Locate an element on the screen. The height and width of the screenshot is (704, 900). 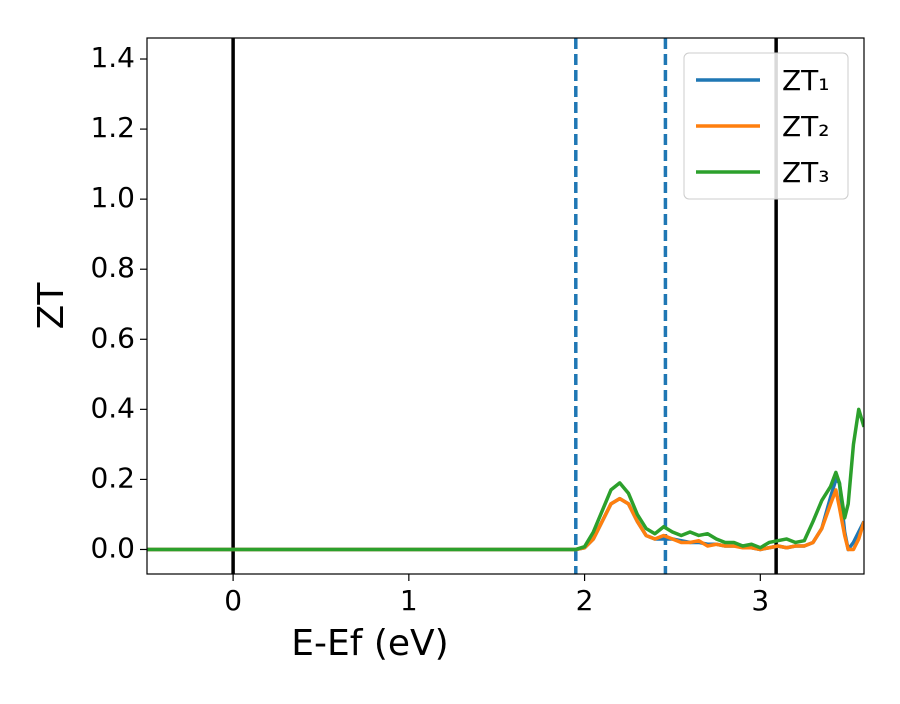
legend-label: ZT₁ is located at coordinates (806, 80).